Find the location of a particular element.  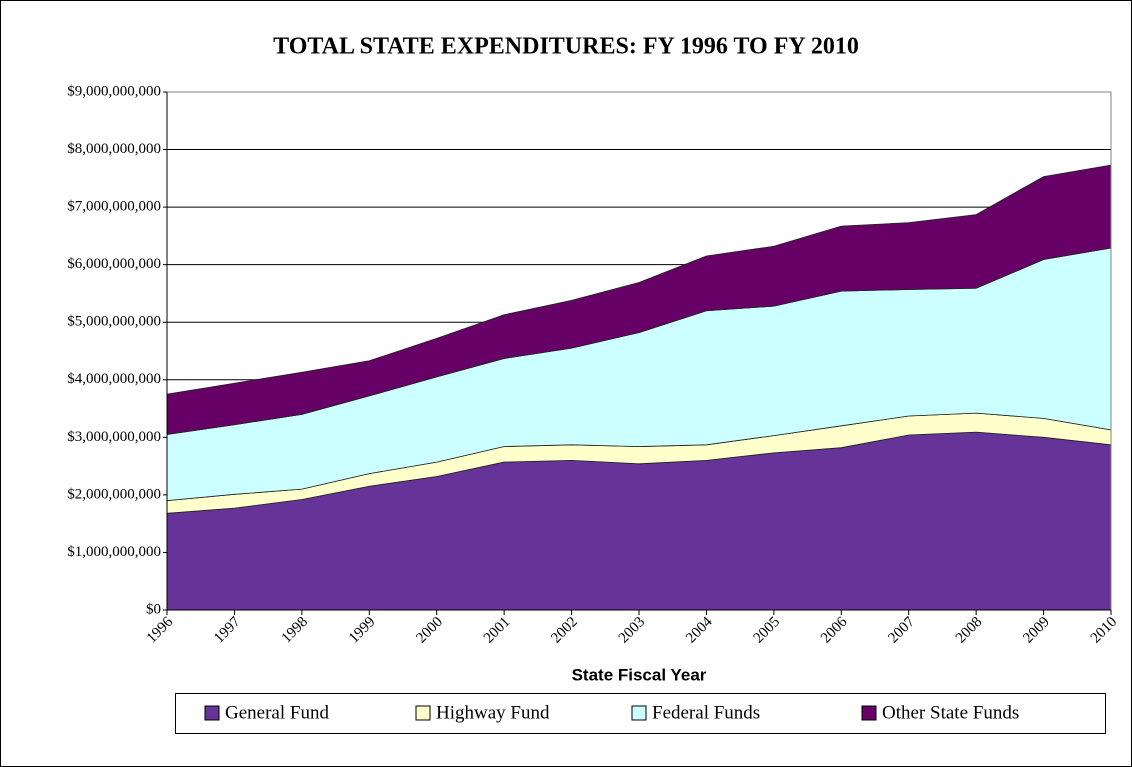

y-tick-label: $5,000,000,000 is located at coordinates (114, 322).